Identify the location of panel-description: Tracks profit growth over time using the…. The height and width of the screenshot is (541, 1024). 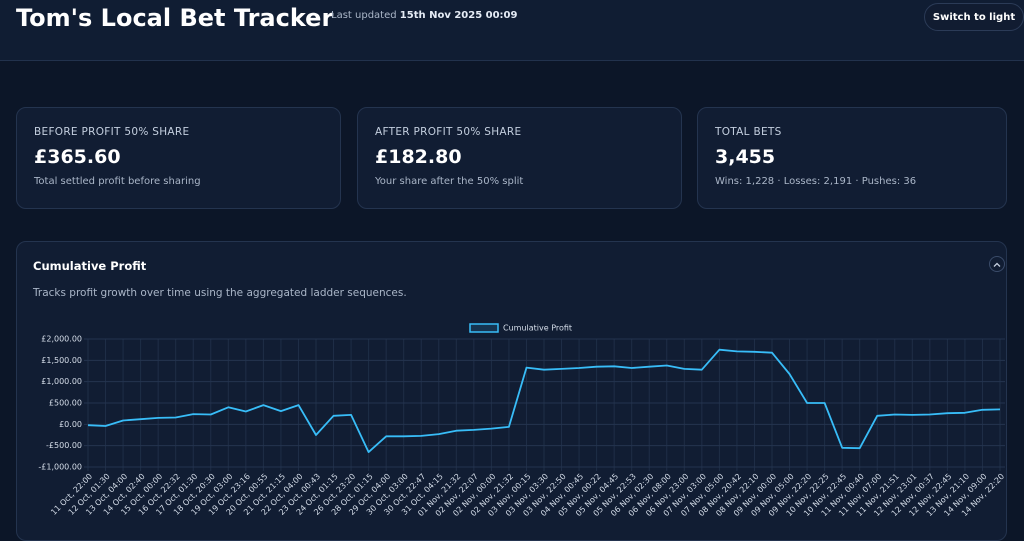
(220, 293).